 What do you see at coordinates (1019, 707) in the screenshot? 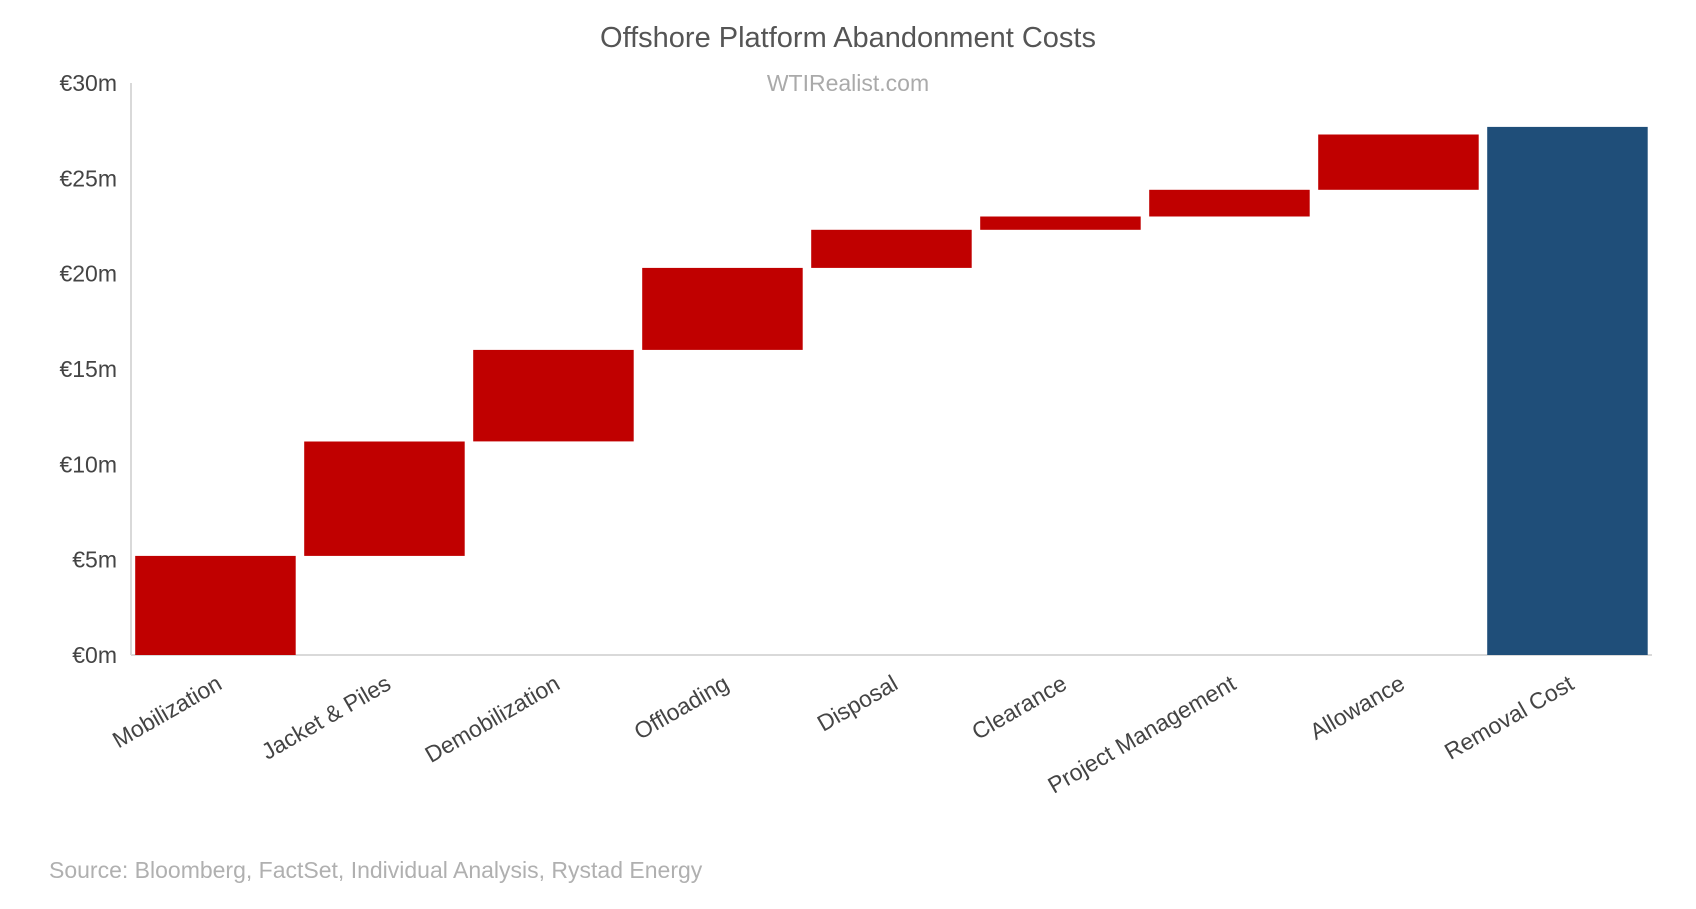
I see `x-tick-label: Clearance` at bounding box center [1019, 707].